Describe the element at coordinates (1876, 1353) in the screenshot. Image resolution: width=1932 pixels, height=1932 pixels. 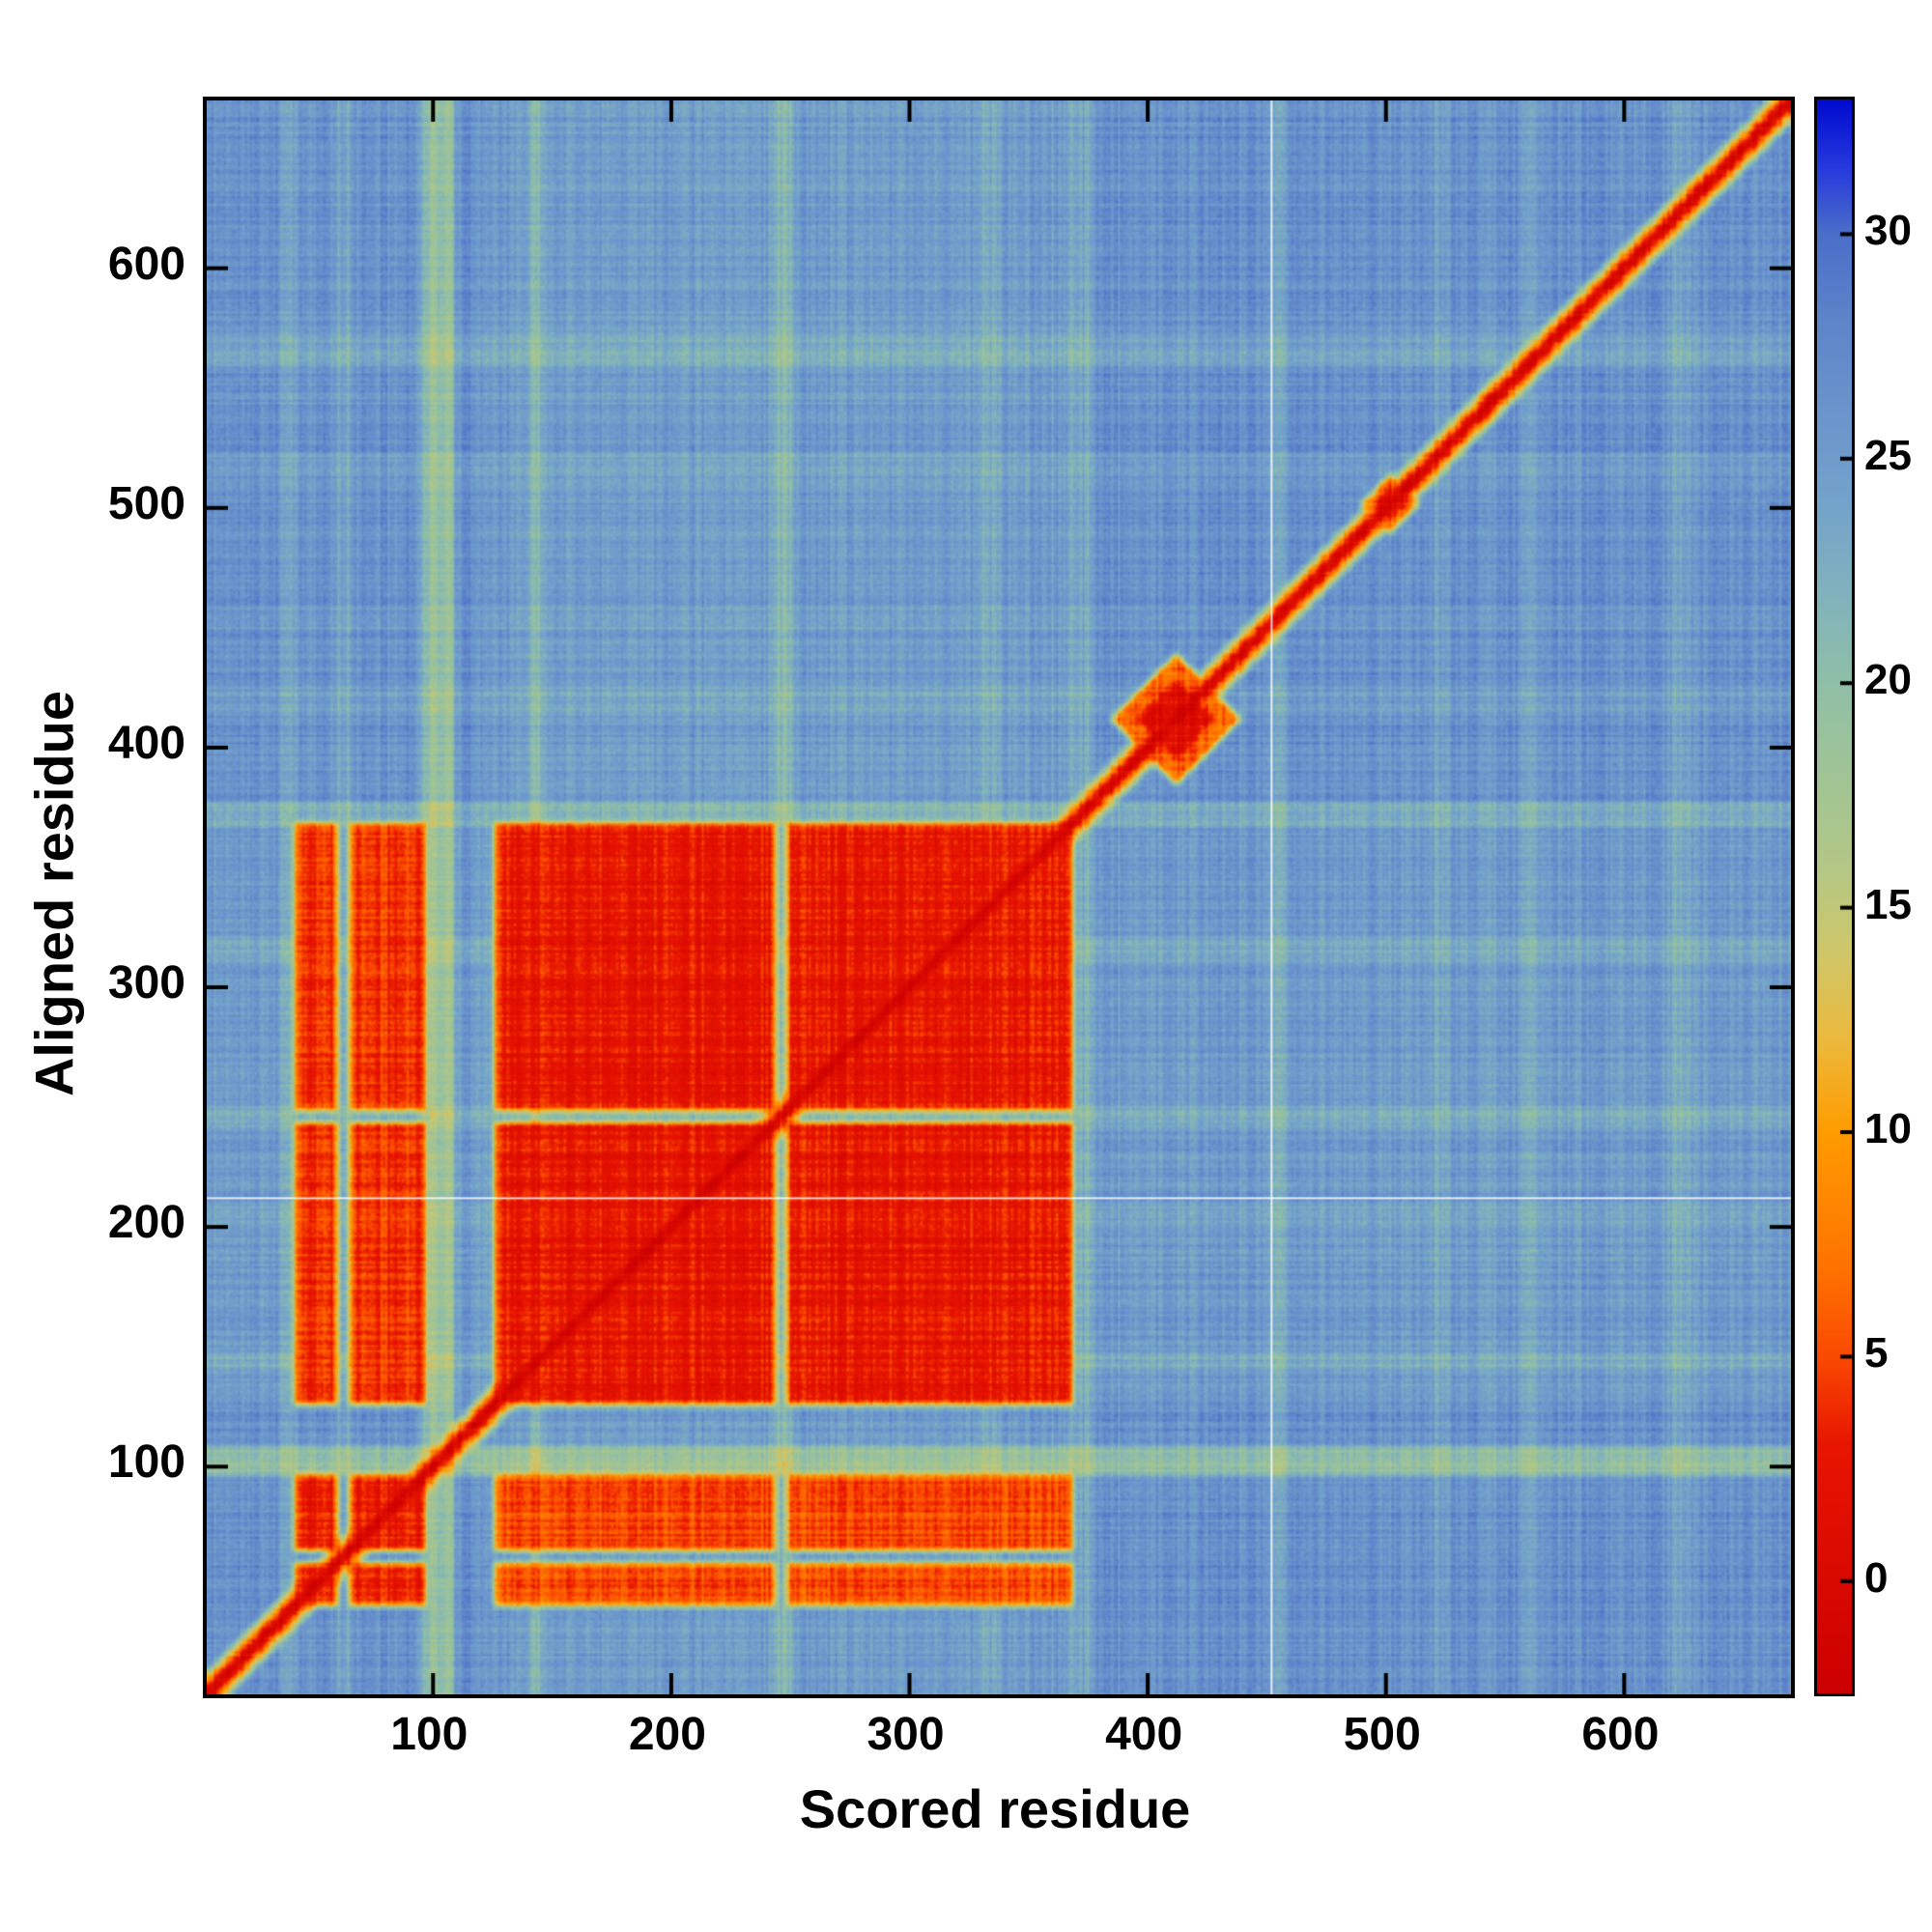
I see `colorbar-tick-label: 5` at that location.